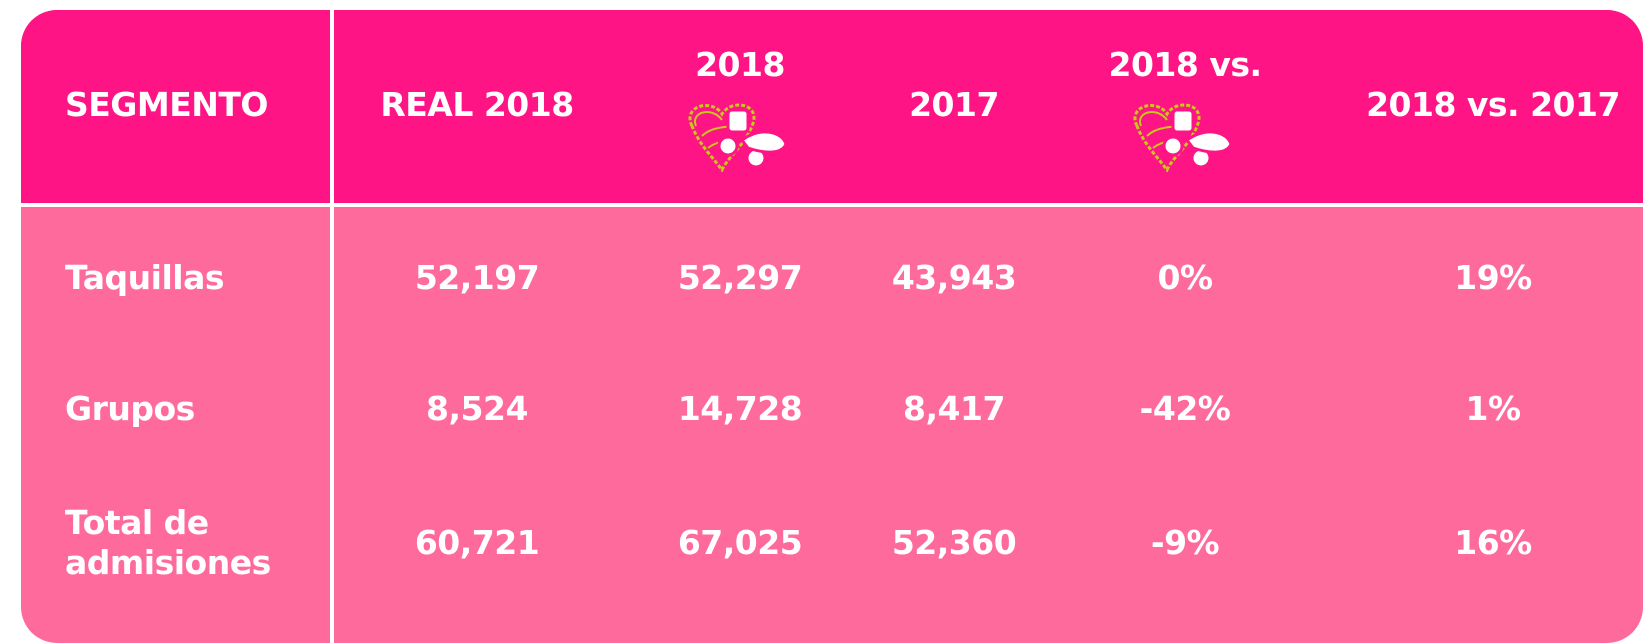 The image size is (1643, 643). I want to click on table-cell: 43,943, so click(954, 277).